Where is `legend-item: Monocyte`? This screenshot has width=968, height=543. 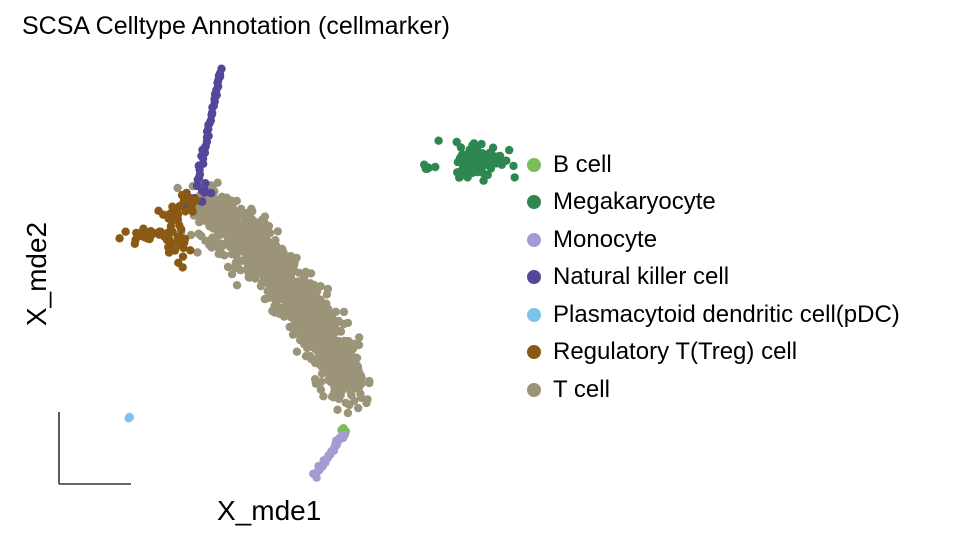
legend-item: Monocyte is located at coordinates (713, 240).